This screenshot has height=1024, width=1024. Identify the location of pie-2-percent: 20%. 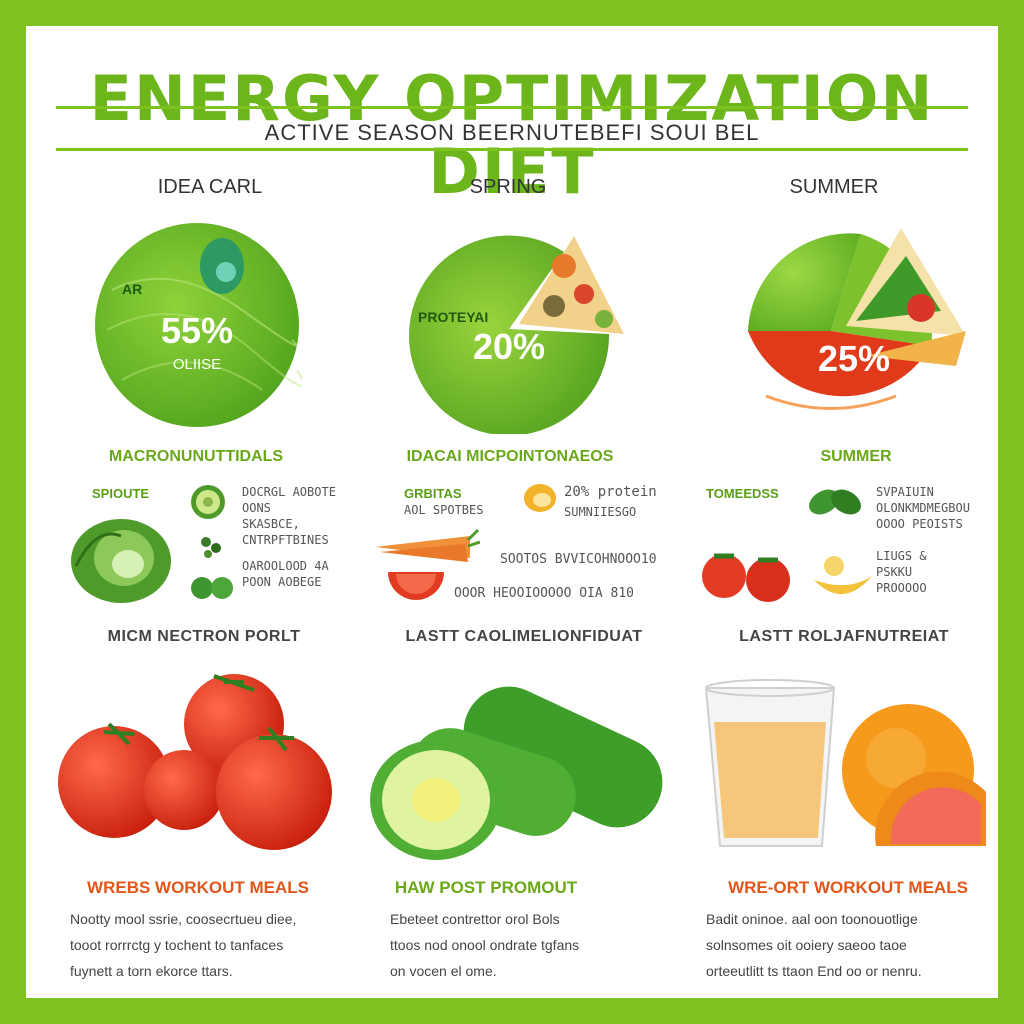
(509, 346).